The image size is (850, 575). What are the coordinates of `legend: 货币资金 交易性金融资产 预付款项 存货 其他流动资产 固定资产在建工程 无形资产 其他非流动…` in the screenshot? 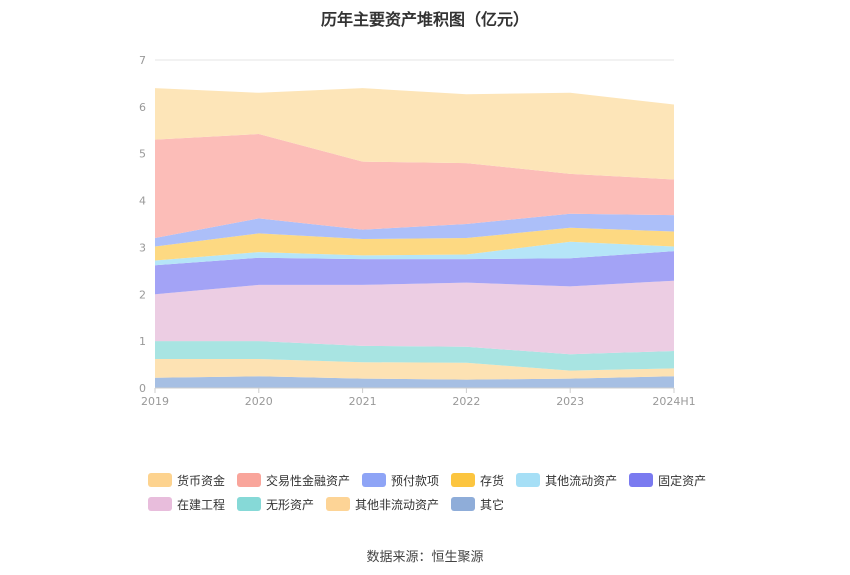 It's located at (448, 492).